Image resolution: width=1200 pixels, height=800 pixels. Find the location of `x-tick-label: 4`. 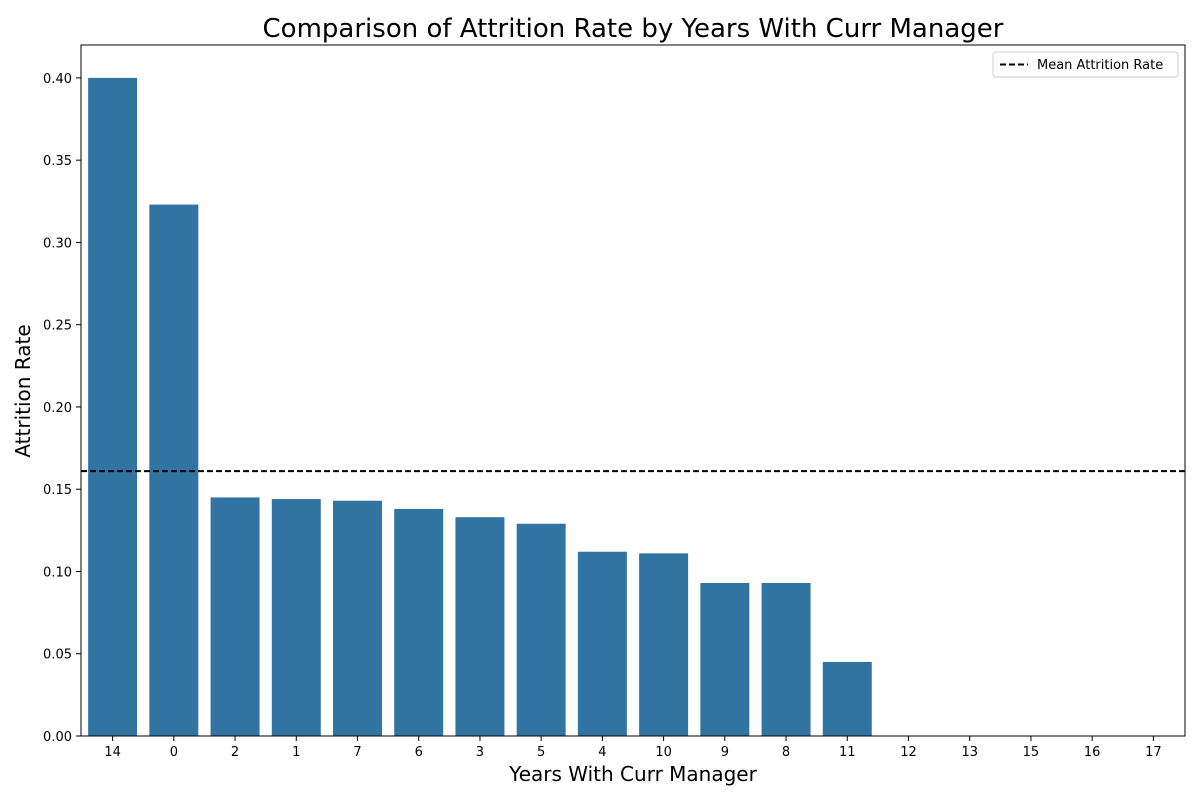

x-tick-label: 4 is located at coordinates (602, 752).